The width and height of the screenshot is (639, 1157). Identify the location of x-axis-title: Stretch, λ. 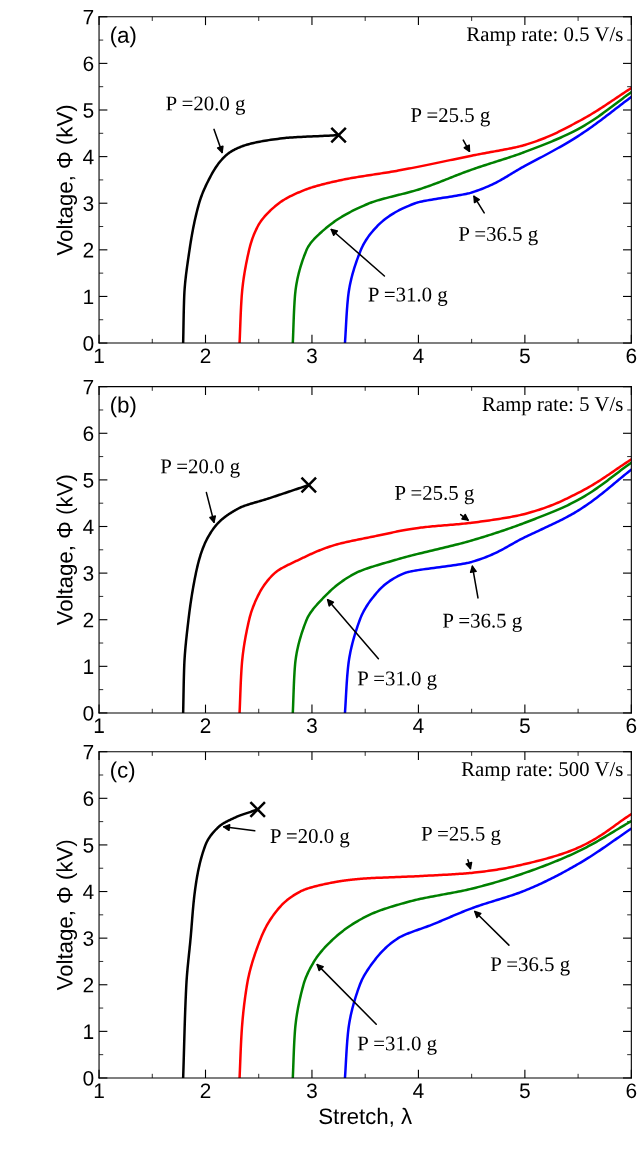
(365, 1117).